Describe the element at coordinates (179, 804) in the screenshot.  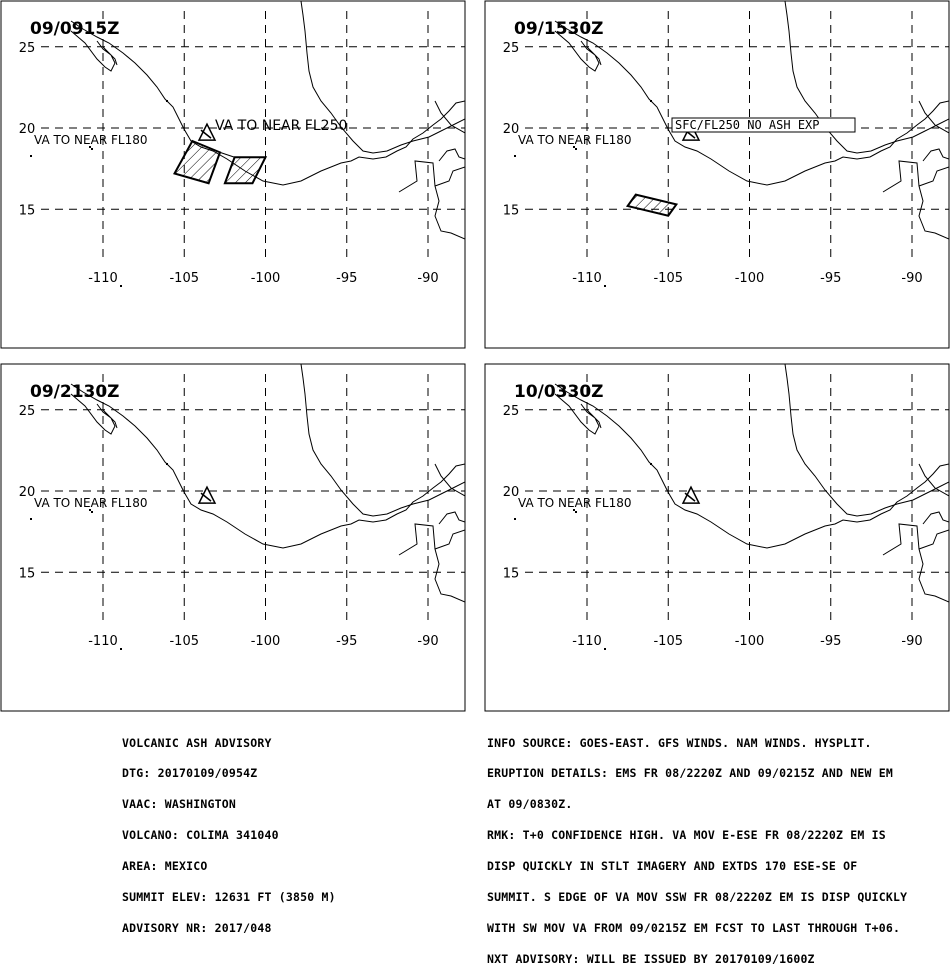
I see `advisory-line: VAAC: WASHINGTON` at that location.